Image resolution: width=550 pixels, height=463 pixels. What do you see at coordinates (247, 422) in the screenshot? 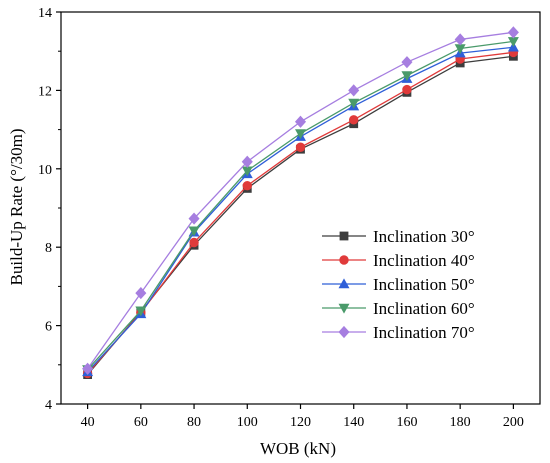
I see `x-tick-label: 100` at bounding box center [247, 422].